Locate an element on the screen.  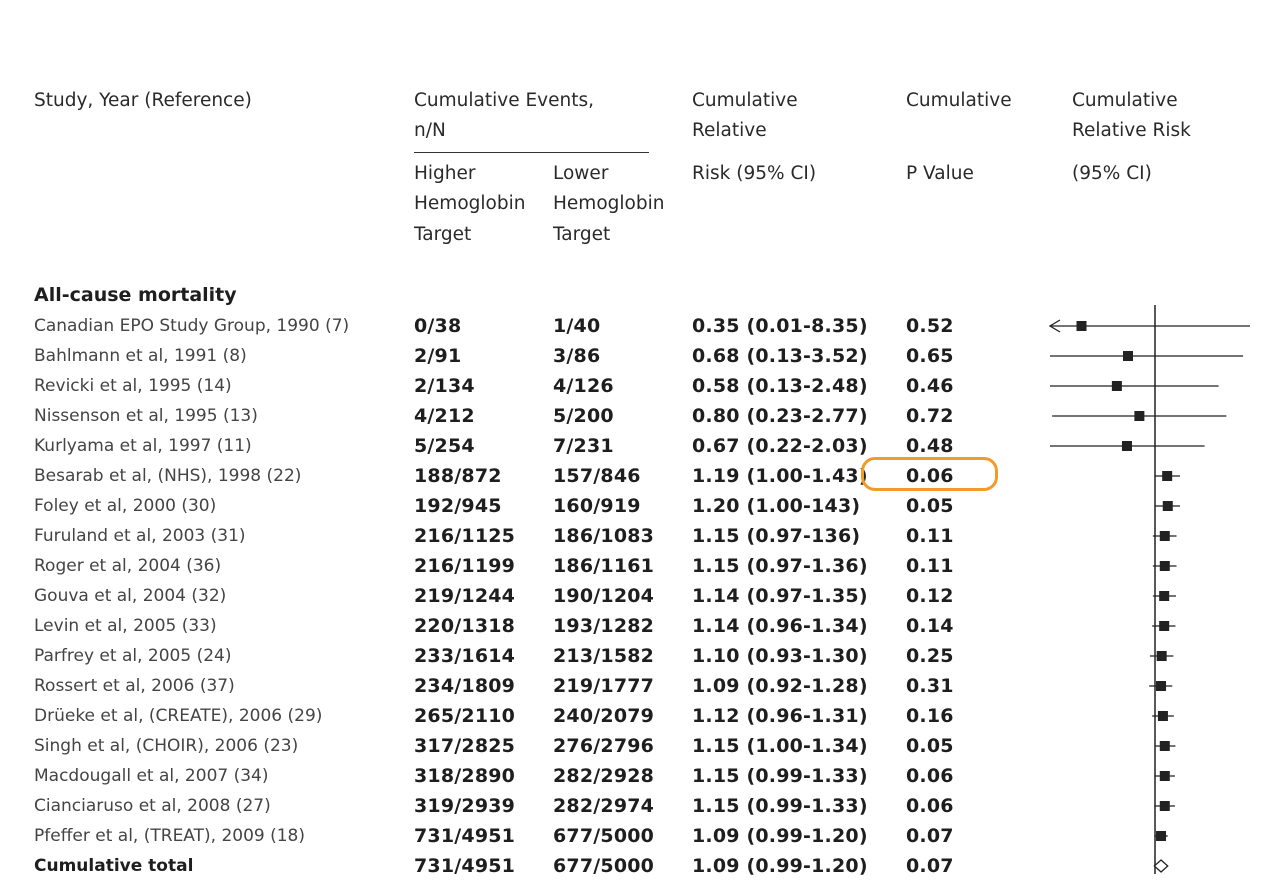
header-lower-1: Lower is located at coordinates (581, 173).